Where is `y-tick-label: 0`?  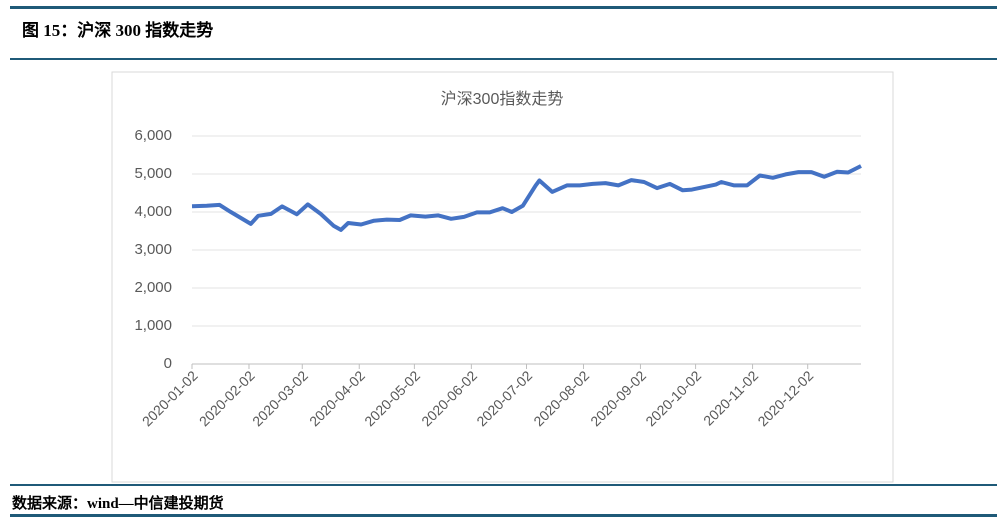 y-tick-label: 0 is located at coordinates (168, 363).